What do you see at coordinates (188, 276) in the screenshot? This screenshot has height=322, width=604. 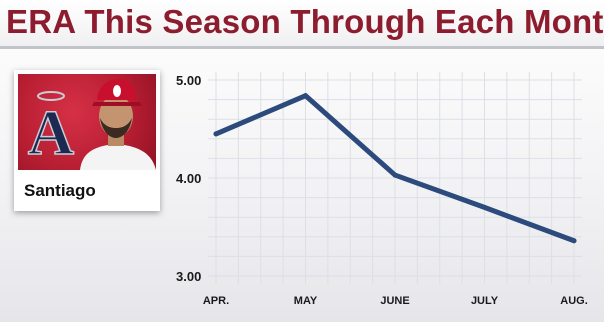 I see `y-tick-label: 3.00` at bounding box center [188, 276].